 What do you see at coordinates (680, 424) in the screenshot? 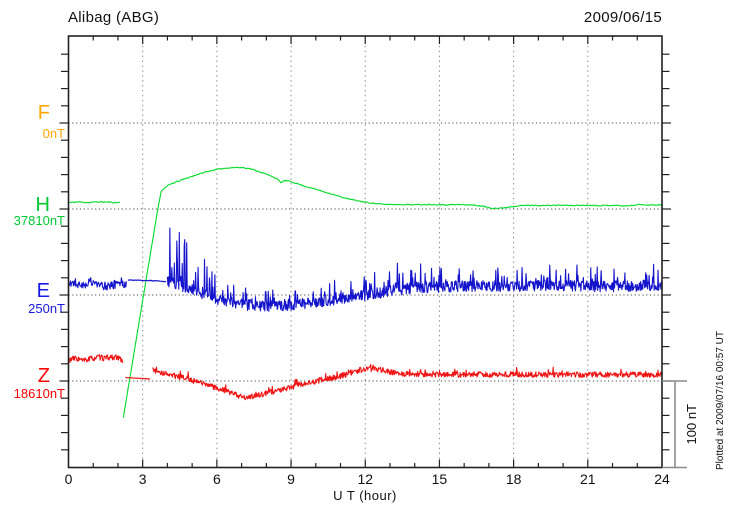
I see `scale-bar: 100 nT` at bounding box center [680, 424].